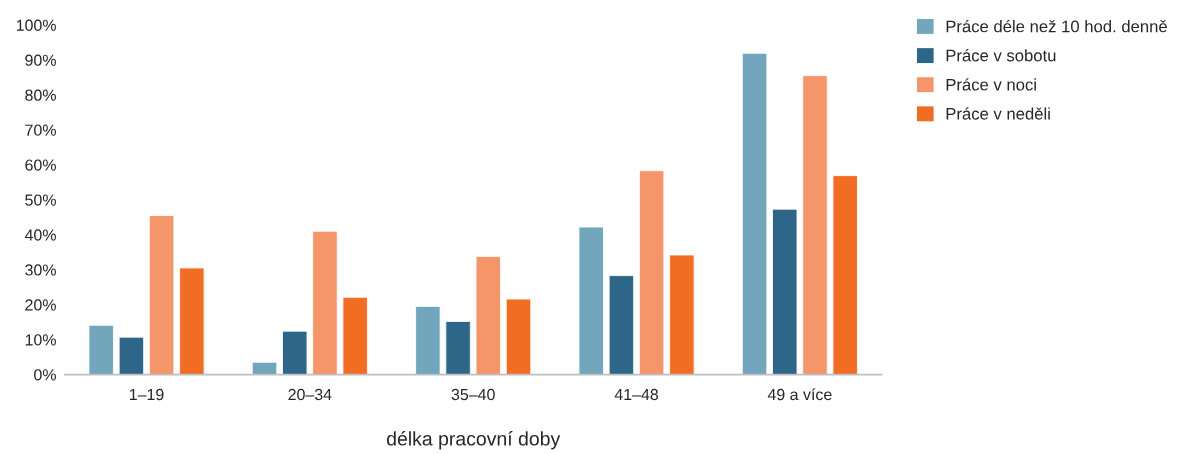 This screenshot has width=1201, height=454. What do you see at coordinates (40, 200) in the screenshot?
I see `y-tick-label: 50%` at bounding box center [40, 200].